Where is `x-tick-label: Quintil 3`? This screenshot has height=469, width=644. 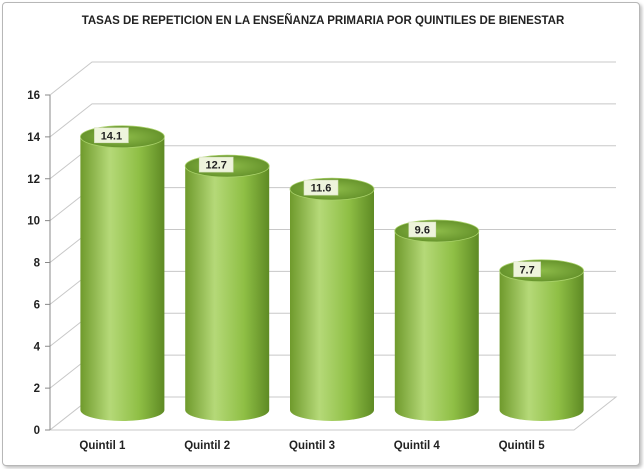 x-tick-label: Quintil 3 is located at coordinates (312, 446).